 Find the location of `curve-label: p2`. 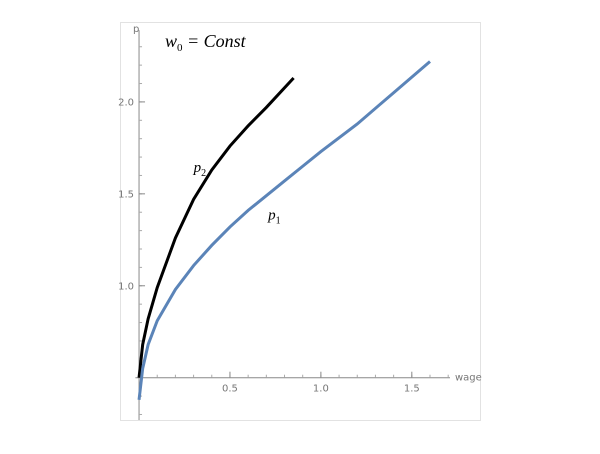

curve-label: p2 is located at coordinates (200, 169).